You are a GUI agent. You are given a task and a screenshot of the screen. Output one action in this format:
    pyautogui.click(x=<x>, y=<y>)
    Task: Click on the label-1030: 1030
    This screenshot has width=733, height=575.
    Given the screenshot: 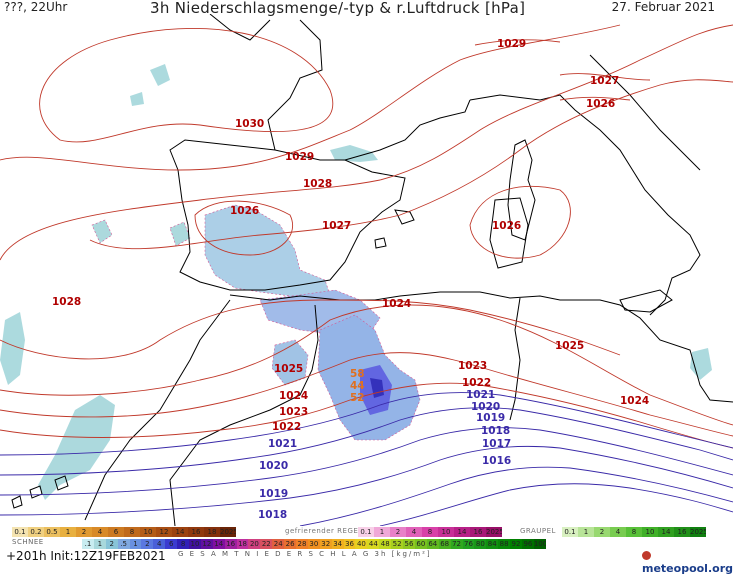 What is the action you would take?
    pyautogui.click(x=249, y=124)
    